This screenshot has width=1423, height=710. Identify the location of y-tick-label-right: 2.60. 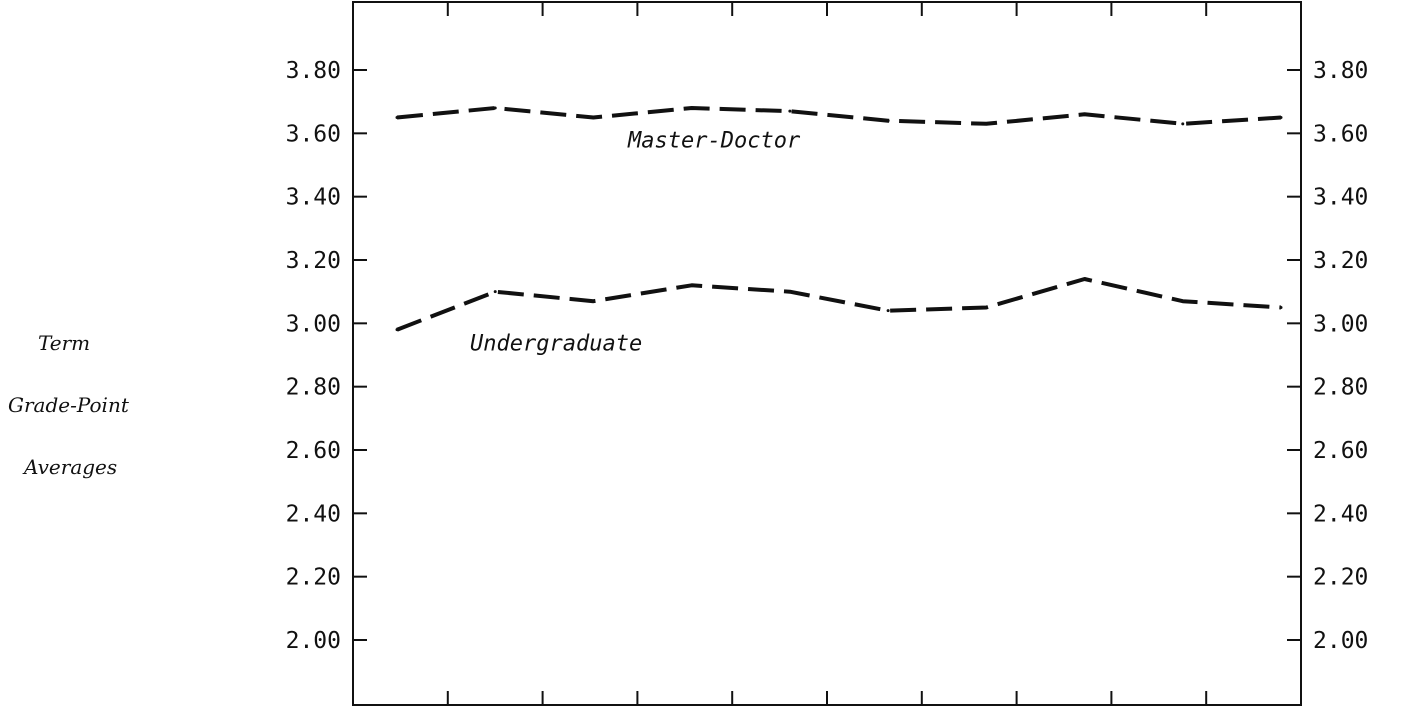
(1340, 451).